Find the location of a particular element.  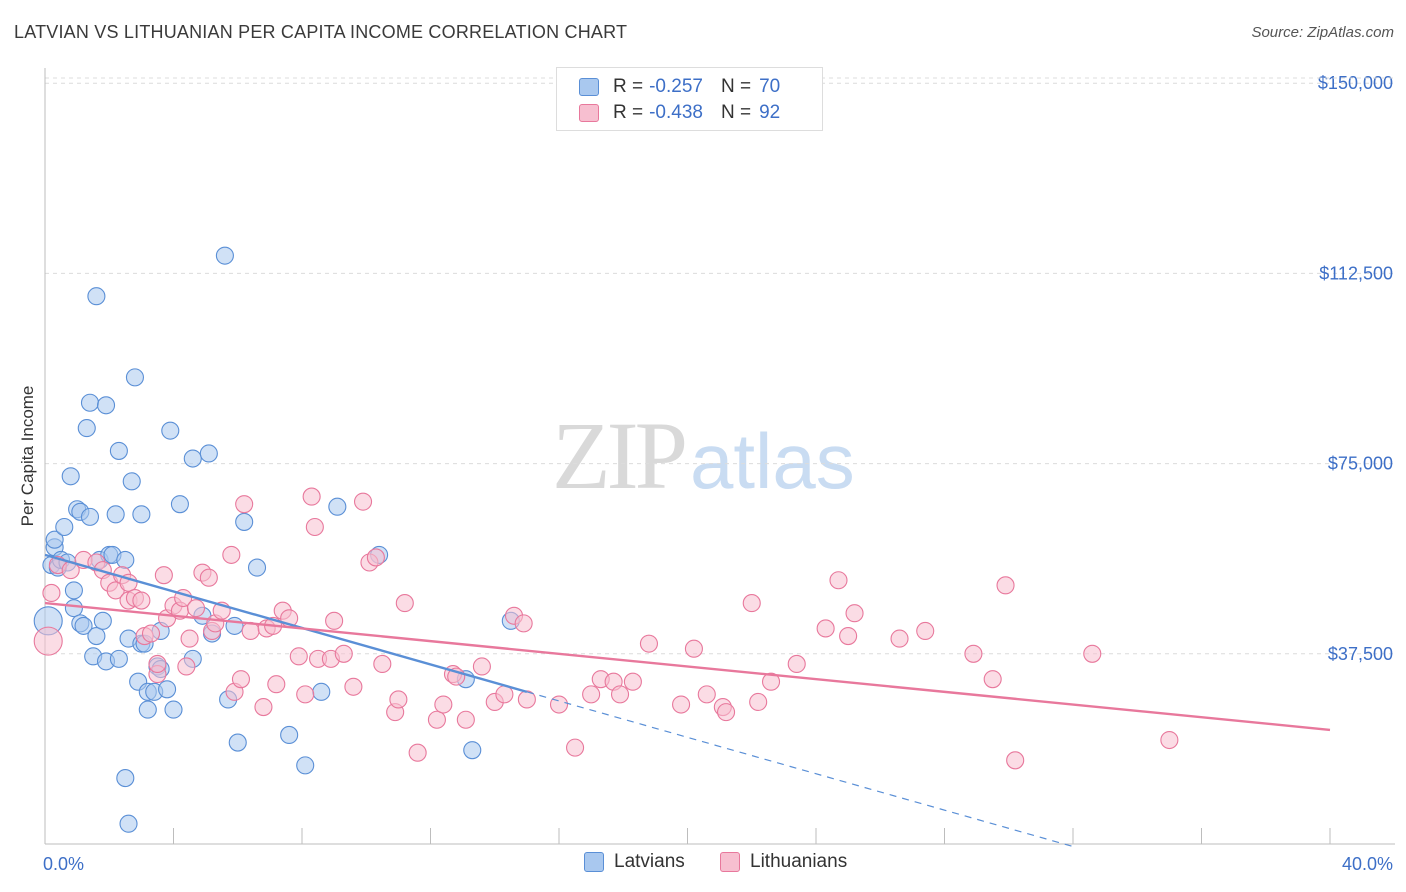

trend-extension-latvians is located at coordinates (800, 769).